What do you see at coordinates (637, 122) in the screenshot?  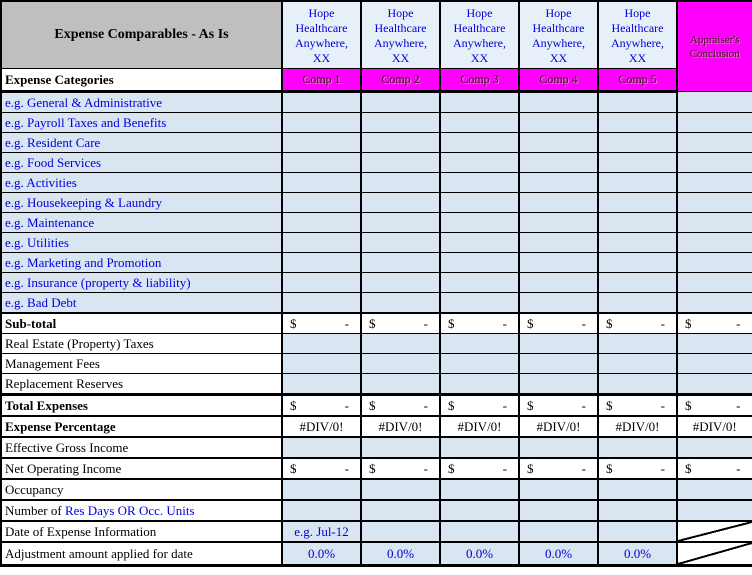 I see `payroll-taxes-benefits-comp-5-cell` at bounding box center [637, 122].